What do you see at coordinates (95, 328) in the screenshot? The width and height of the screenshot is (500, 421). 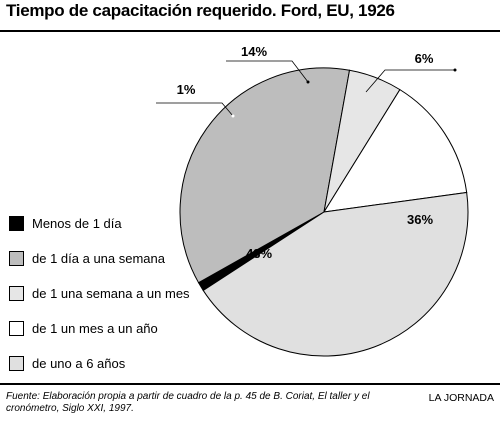 I see `legend-label: de 1 un mes a un año` at bounding box center [95, 328].